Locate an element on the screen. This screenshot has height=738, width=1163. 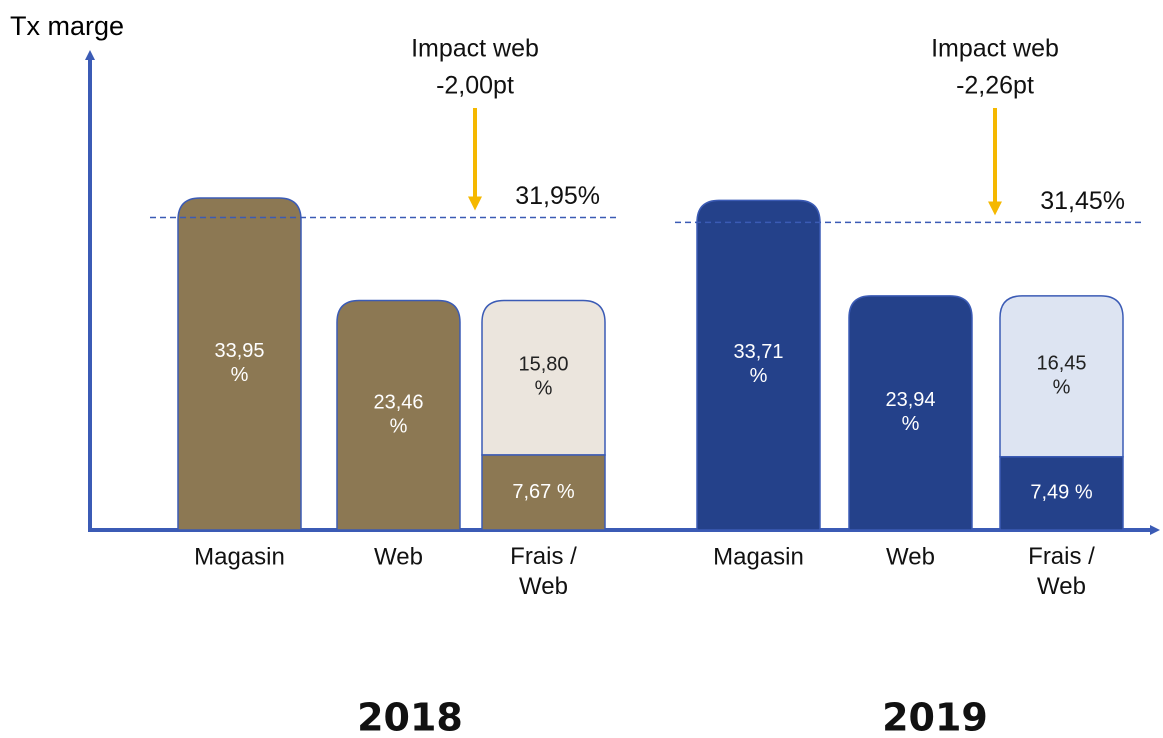
group-title: 2019 is located at coordinates (935, 717).